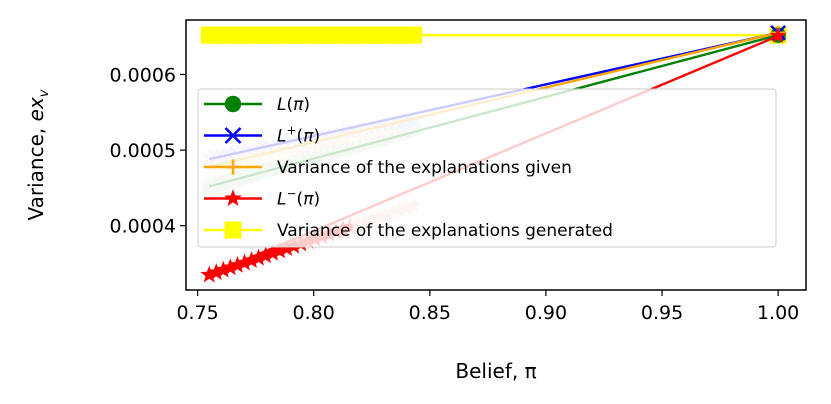  What do you see at coordinates (778, 313) in the screenshot?
I see `x-tick-label: 1.00` at bounding box center [778, 313].